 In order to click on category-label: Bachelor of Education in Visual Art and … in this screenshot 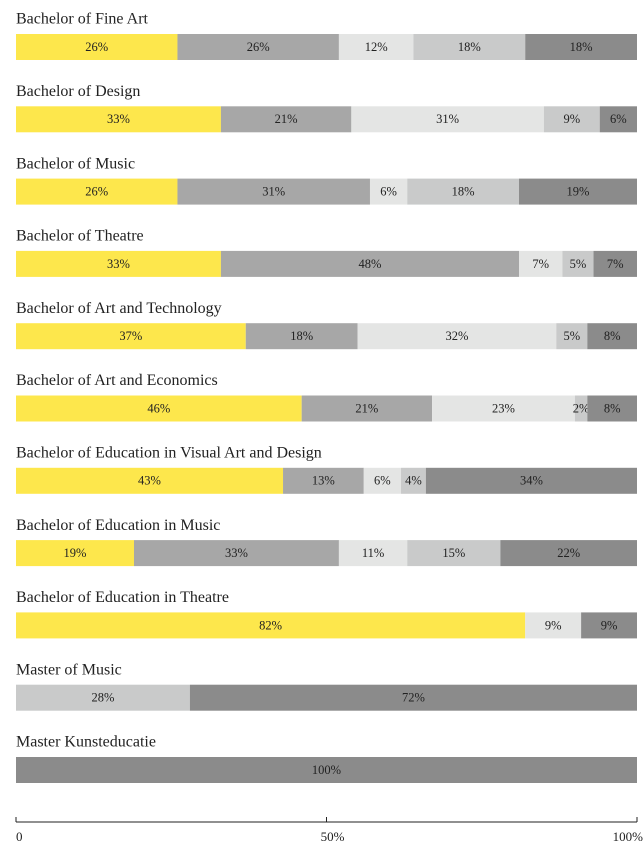, I will do `click(169, 452)`.